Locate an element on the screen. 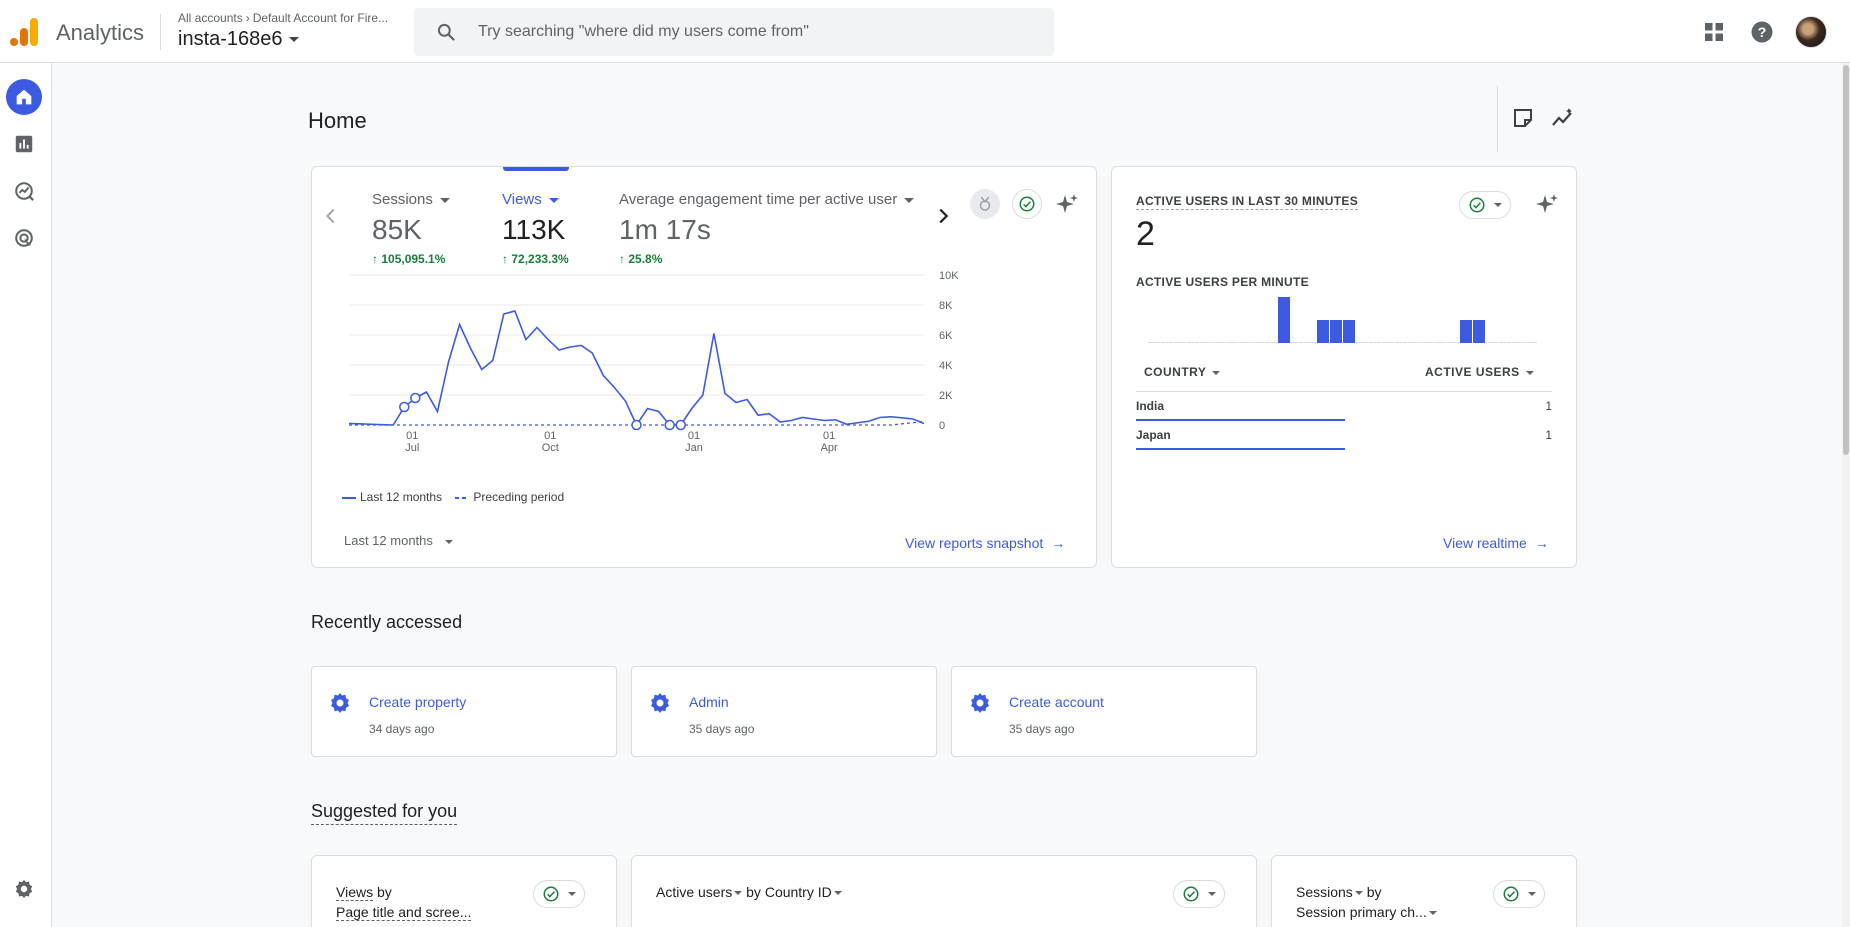  col-header-country: COUNTRY is located at coordinates (1182, 372).